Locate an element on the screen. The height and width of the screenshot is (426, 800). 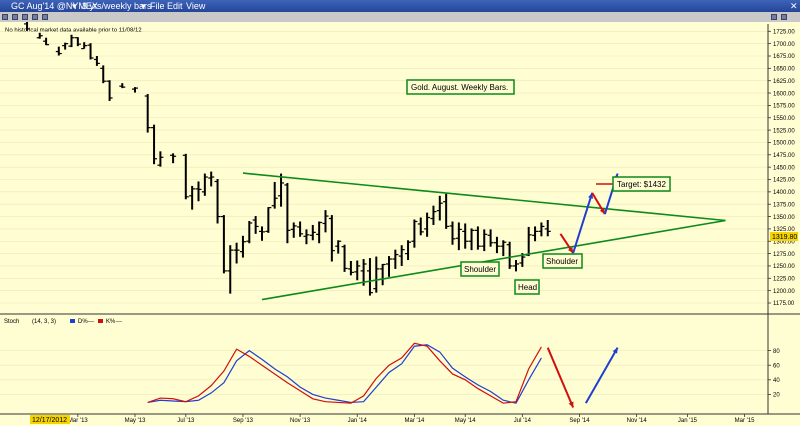
x-tick-label: Mar '15 is located at coordinates (745, 421).